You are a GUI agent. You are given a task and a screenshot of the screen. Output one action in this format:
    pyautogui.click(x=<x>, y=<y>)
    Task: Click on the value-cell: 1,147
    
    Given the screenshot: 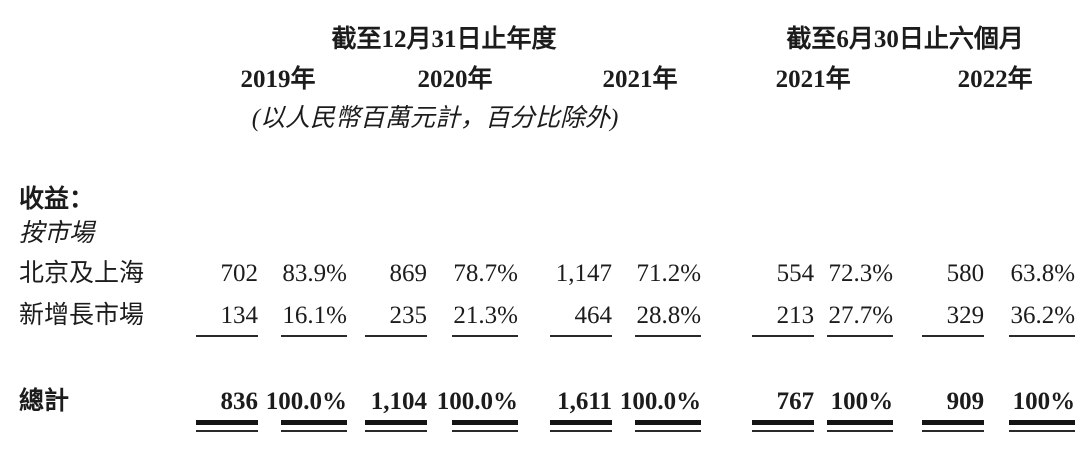 What is the action you would take?
    pyautogui.click(x=583, y=273)
    